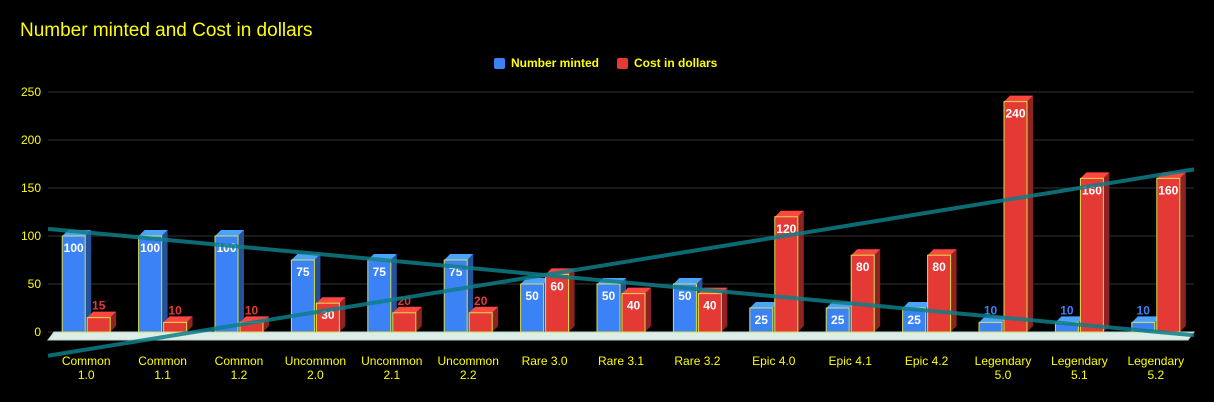  What do you see at coordinates (380, 272) in the screenshot?
I see `data-label-number-minted-4: 75` at bounding box center [380, 272].